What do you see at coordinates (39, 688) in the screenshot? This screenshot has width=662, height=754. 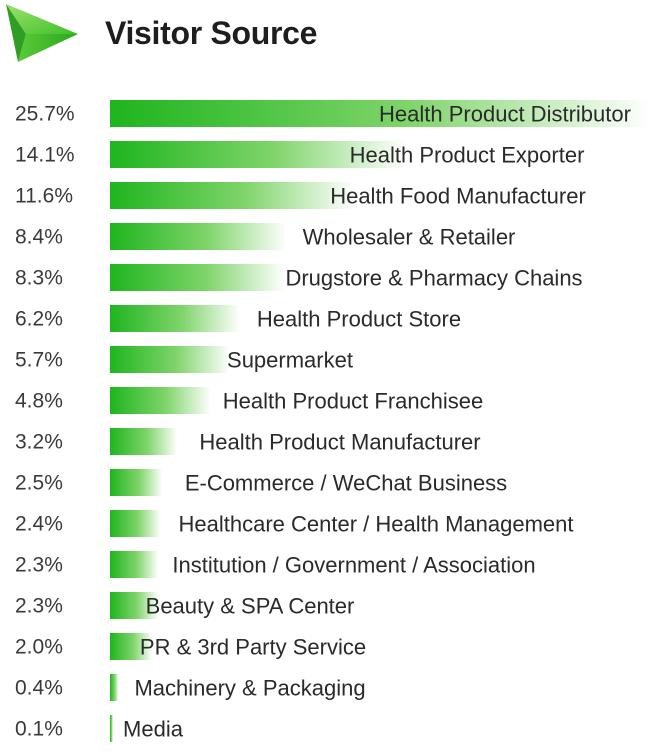 I see `value-label: 0.4%` at bounding box center [39, 688].